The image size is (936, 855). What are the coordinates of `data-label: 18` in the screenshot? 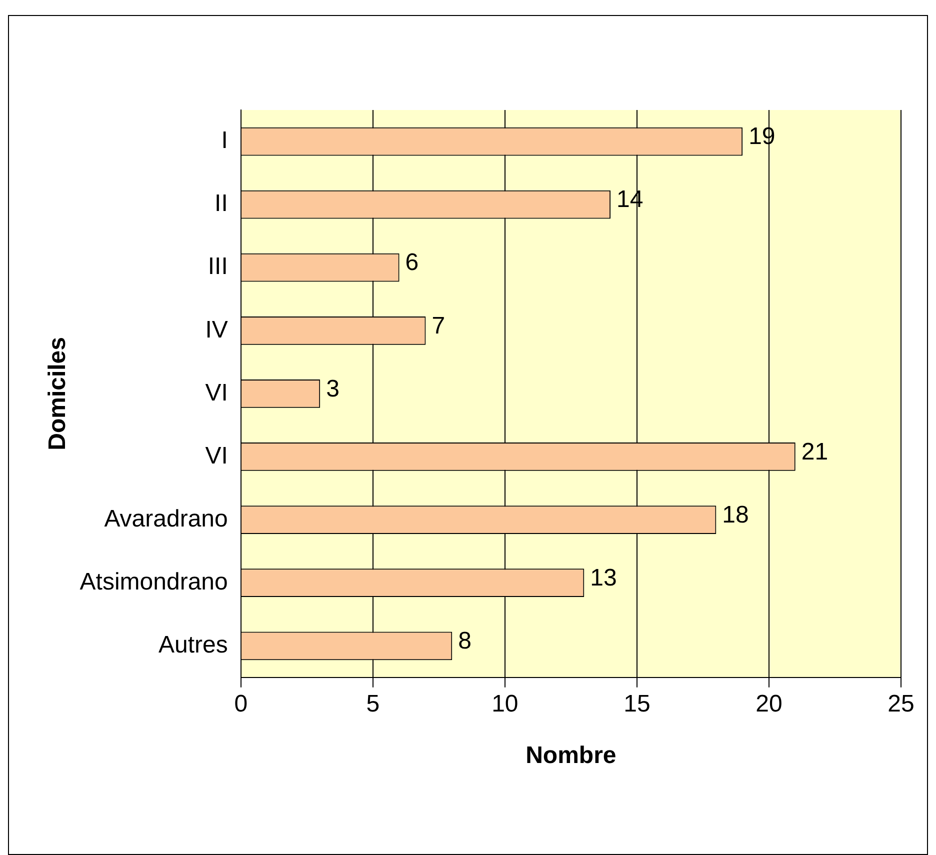 It's located at (735, 514).